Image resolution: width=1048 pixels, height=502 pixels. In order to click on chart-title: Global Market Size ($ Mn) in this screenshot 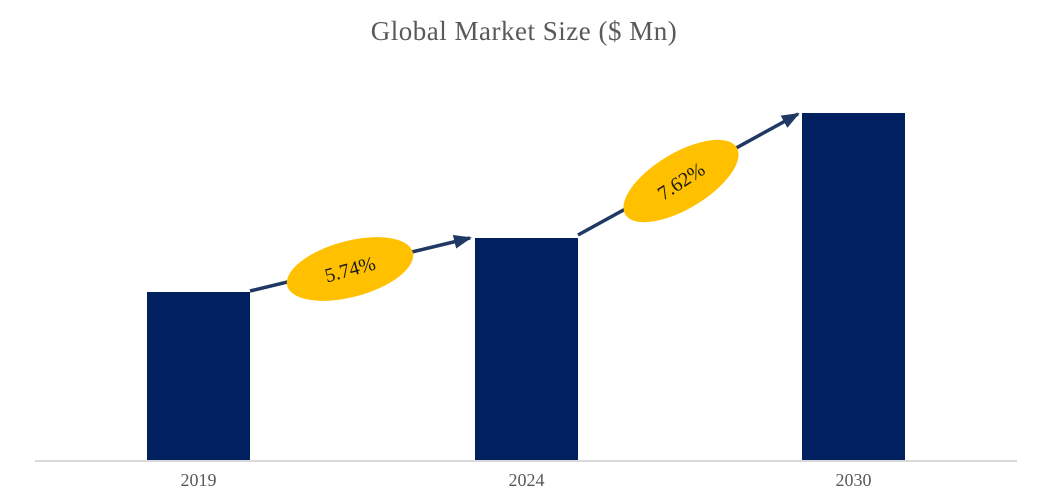, I will do `click(524, 31)`.